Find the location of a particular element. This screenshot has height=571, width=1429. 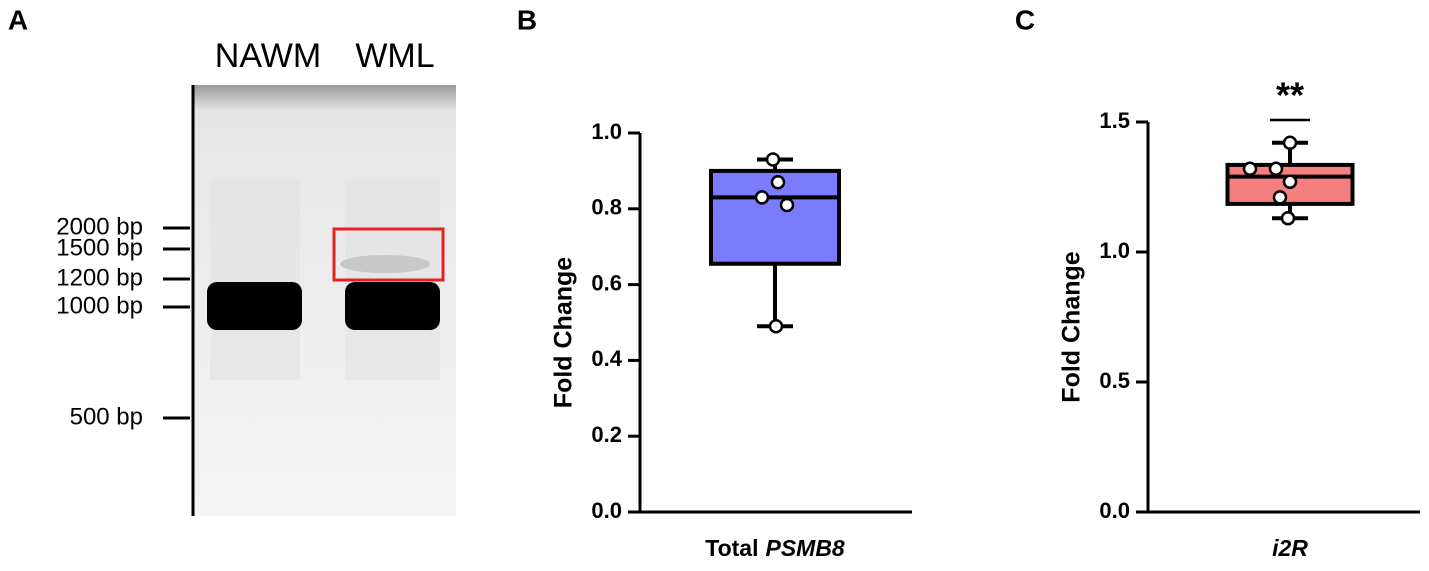

lane is located at coordinates (255, 280).